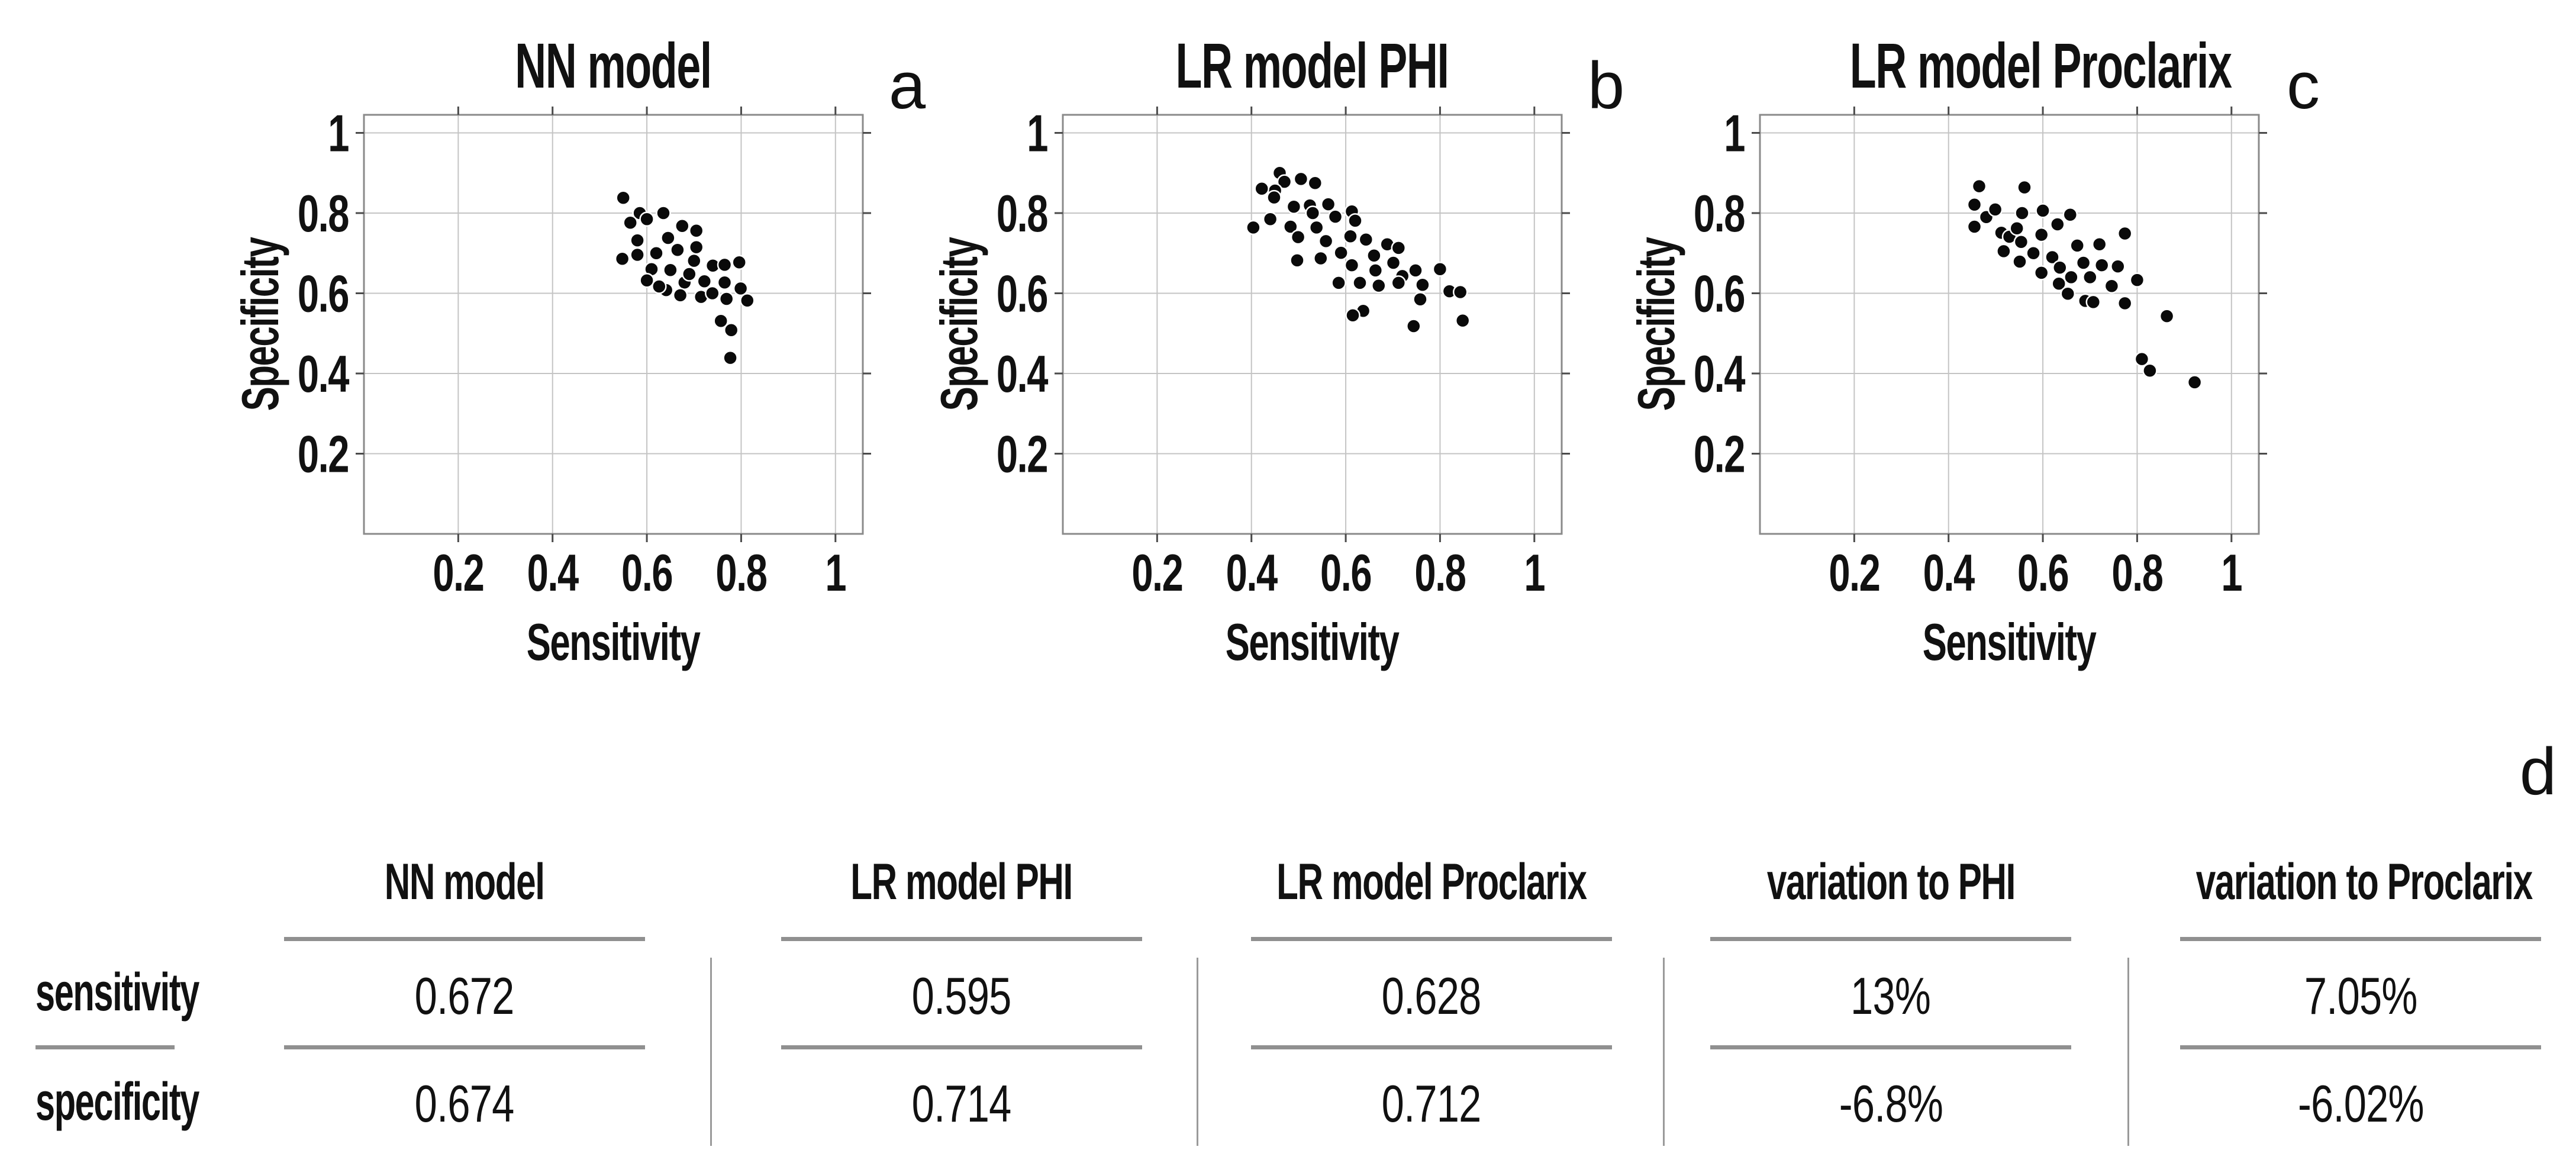  What do you see at coordinates (2136, 574) in the screenshot?
I see `x-tick-label: 0.8` at bounding box center [2136, 574].